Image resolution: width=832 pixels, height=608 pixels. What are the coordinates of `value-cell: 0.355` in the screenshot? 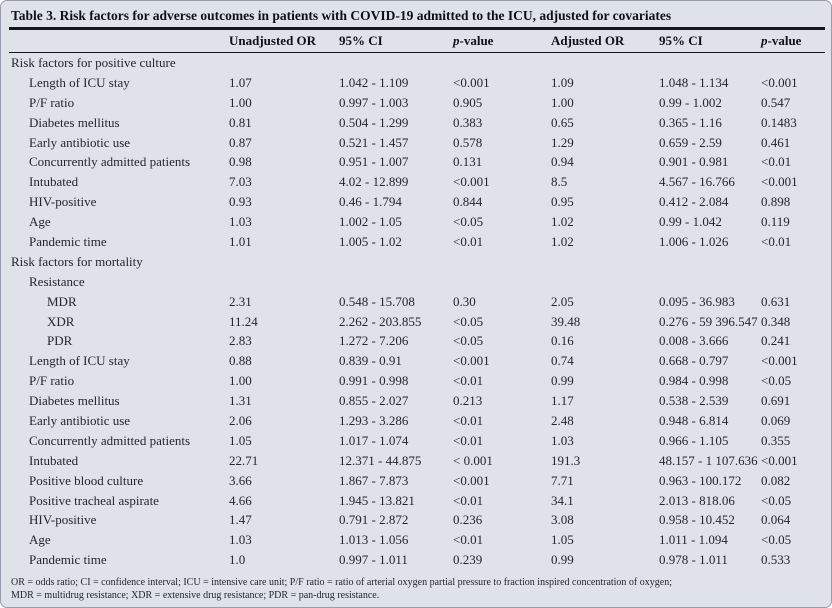 It's located at (776, 440).